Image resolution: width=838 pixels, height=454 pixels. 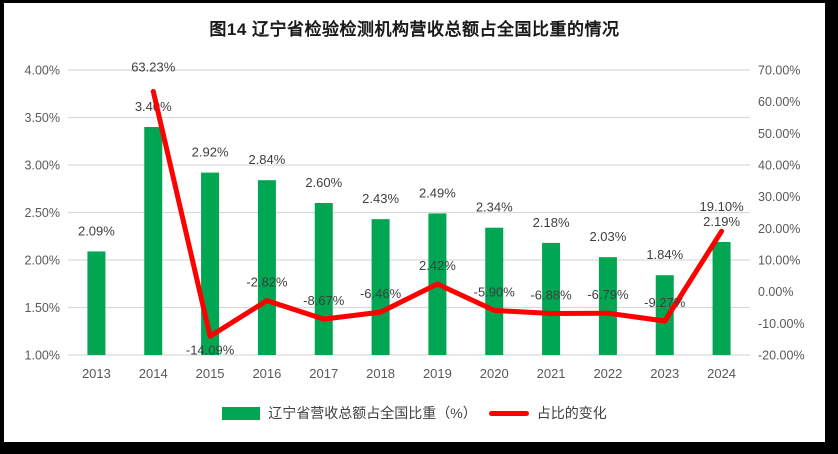 What do you see at coordinates (266, 159) in the screenshot?
I see `bar-label-2016: 2.84%` at bounding box center [266, 159].